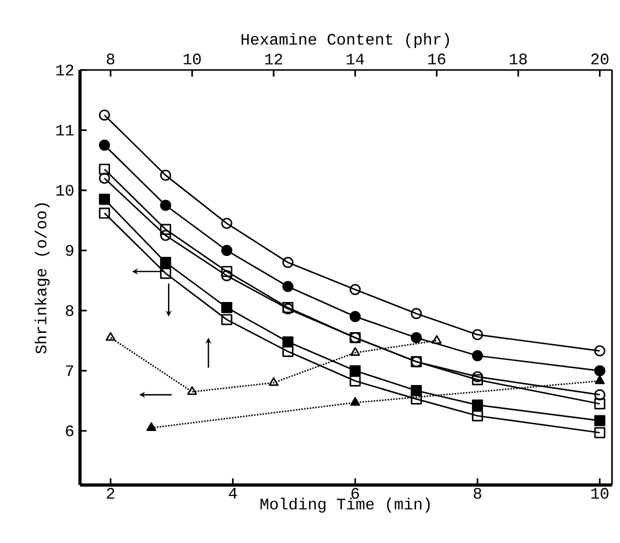 This screenshot has height=543, width=620. Describe the element at coordinates (478, 493) in the screenshot. I see `x-tick-label: 8` at that location.